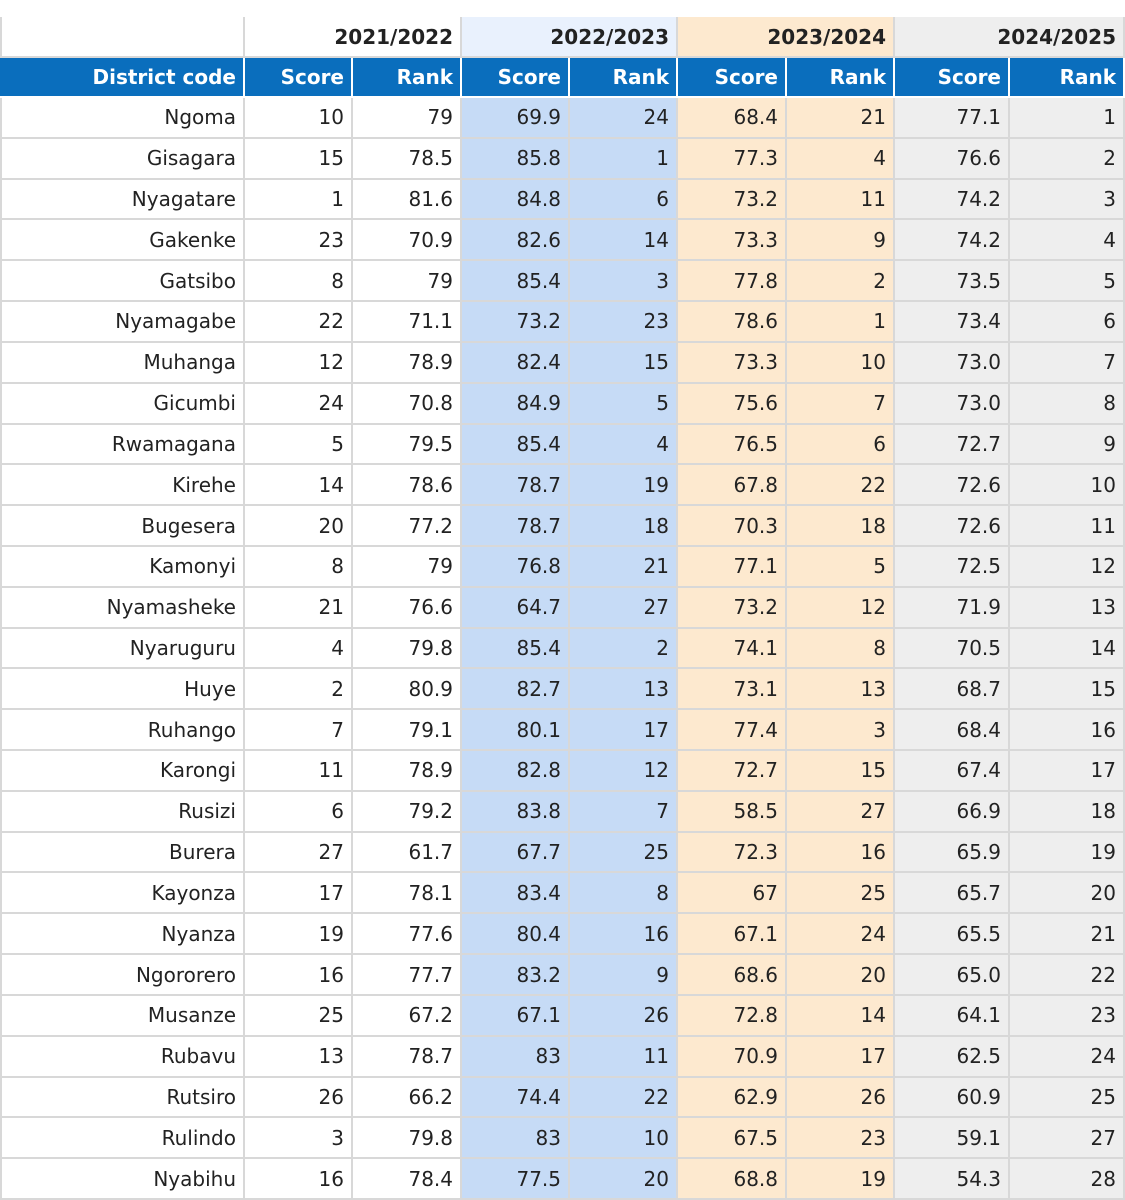  Describe the element at coordinates (407, 935) in the screenshot. I see `table-cell: 77.6` at that location.